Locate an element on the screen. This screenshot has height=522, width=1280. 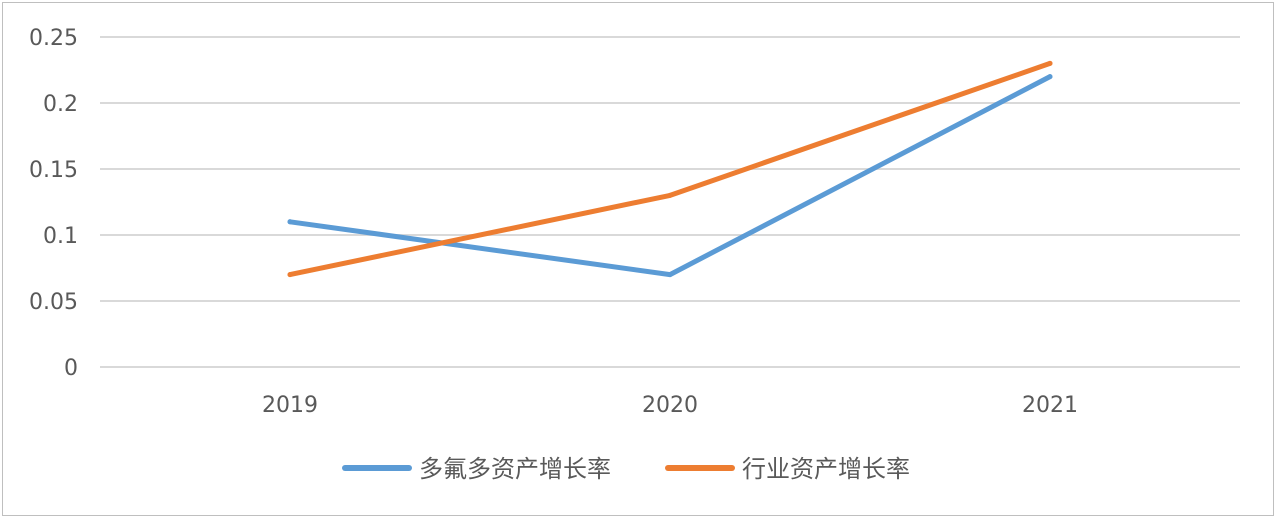
y-tick-label: 0.05 is located at coordinates (53, 302).